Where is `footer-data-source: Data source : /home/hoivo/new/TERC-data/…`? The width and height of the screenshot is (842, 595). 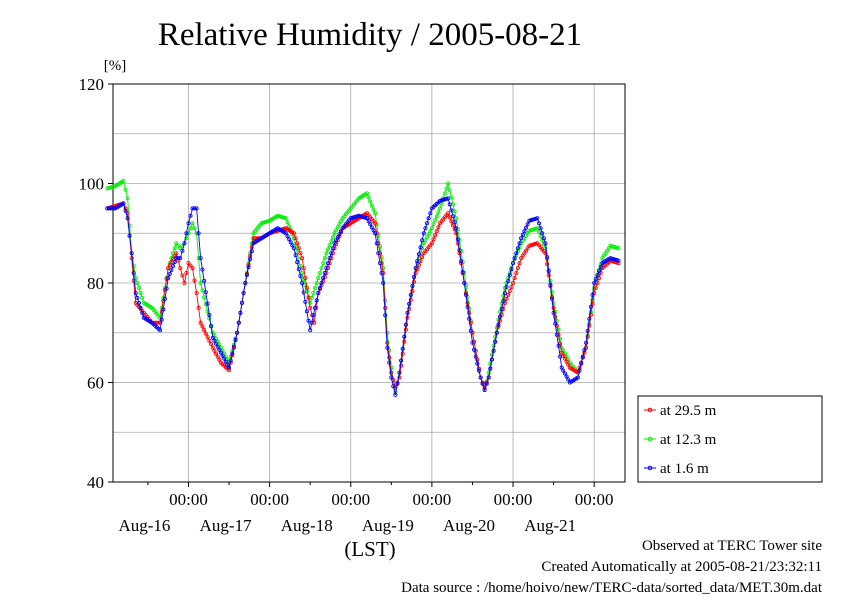 footer-data-source: Data source : /home/hoivo/new/TERC-data/… is located at coordinates (612, 587).